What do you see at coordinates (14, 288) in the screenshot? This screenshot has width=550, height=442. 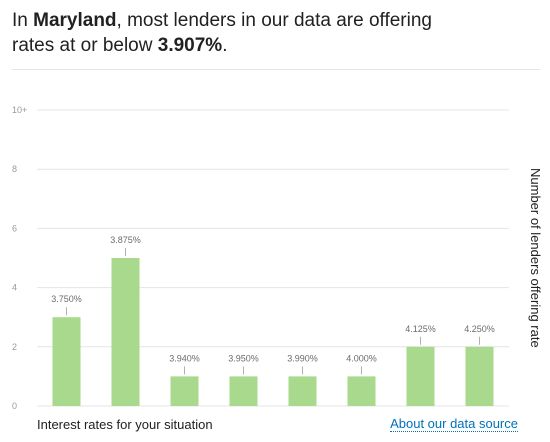 I see `y-tick-label: 4` at bounding box center [14, 288].